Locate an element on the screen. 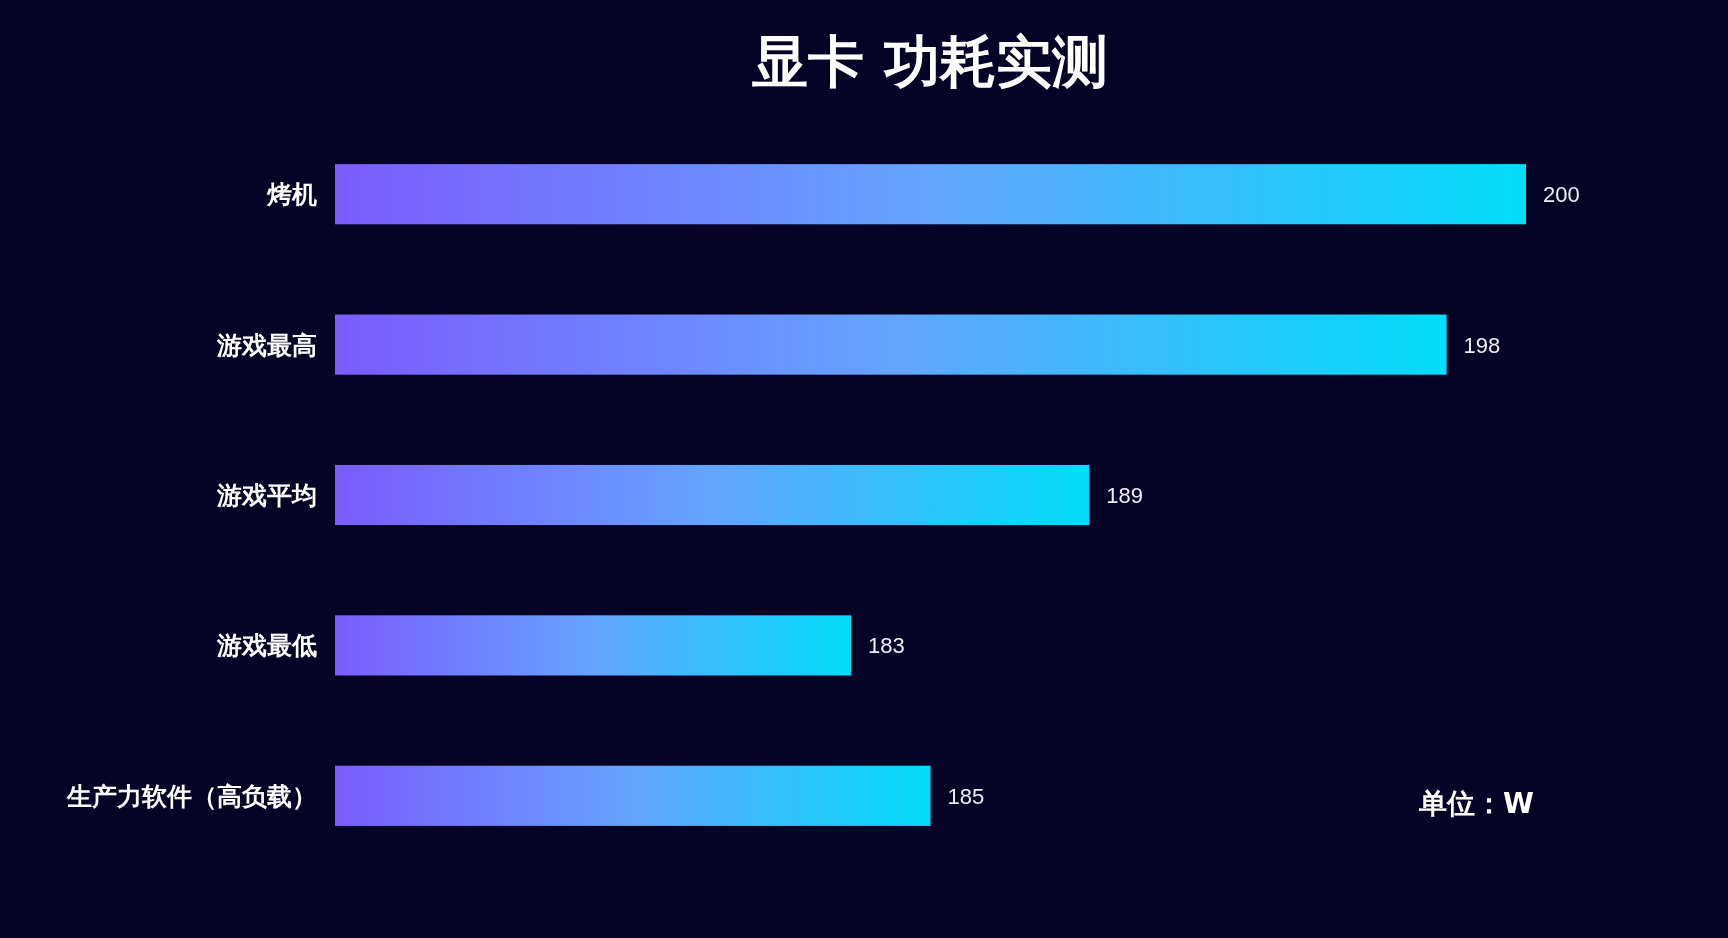 The height and width of the screenshot is (938, 1728). data-label: 200 is located at coordinates (1561, 195).